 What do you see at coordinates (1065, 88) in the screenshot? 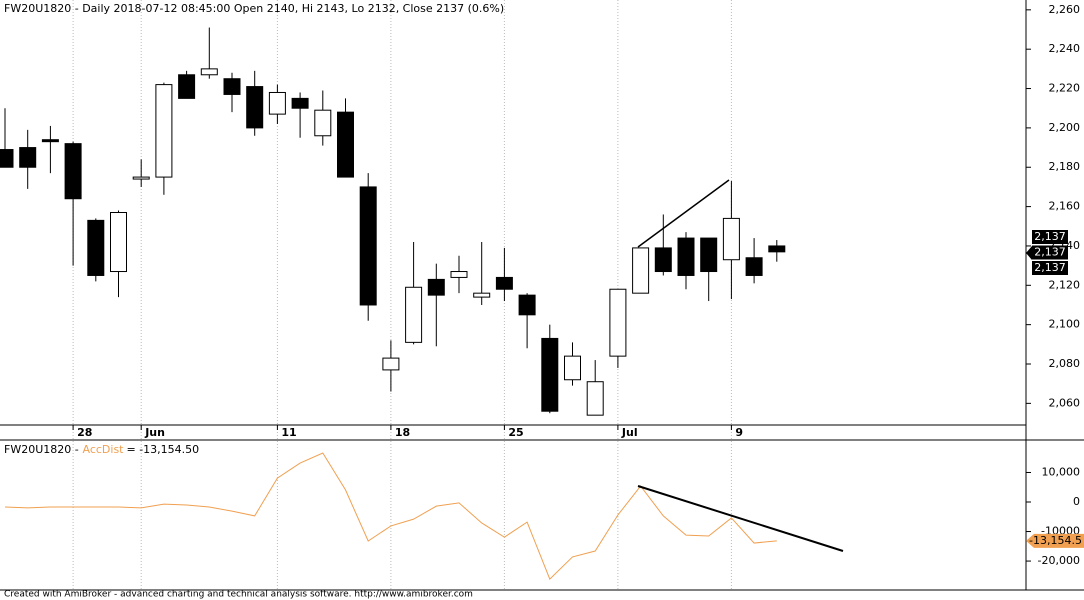
I see `y-tick-label: 2,220` at bounding box center [1065, 88].